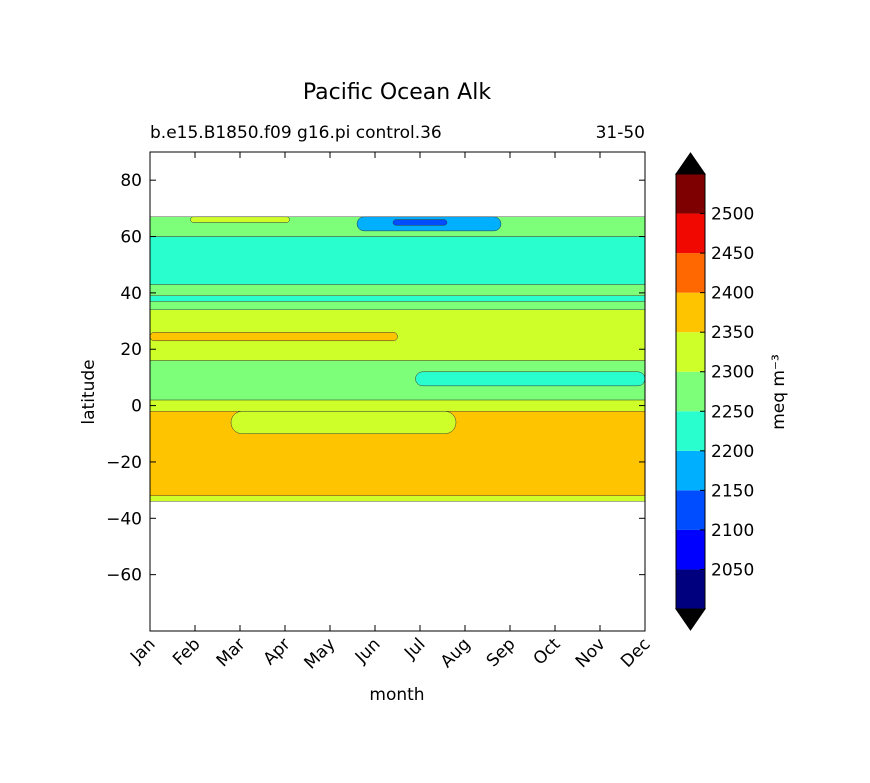  Describe the element at coordinates (732, 294) in the screenshot. I see `colorbar-tick-label: 2400` at that location.